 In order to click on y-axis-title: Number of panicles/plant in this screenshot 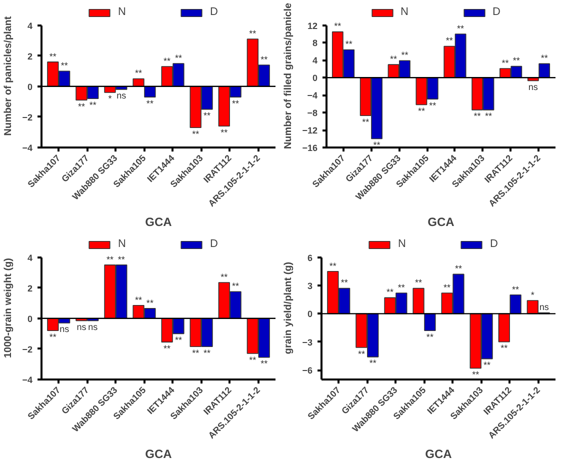, I will do `click(8, 76)`.